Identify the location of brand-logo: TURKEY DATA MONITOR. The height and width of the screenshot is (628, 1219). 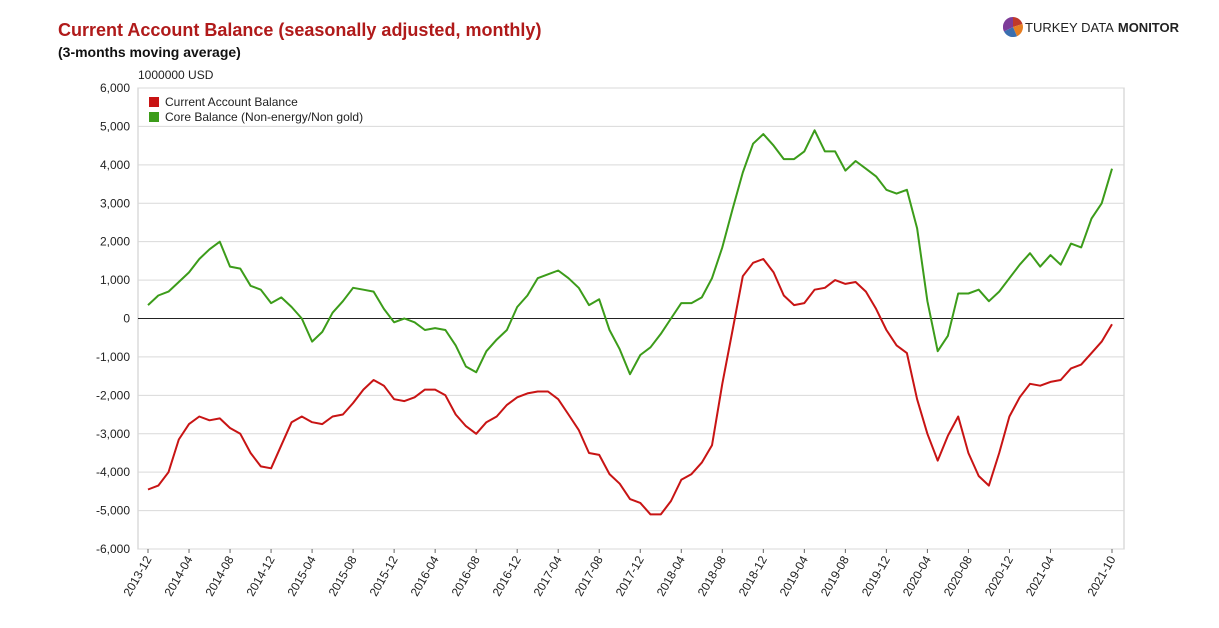
(1091, 27).